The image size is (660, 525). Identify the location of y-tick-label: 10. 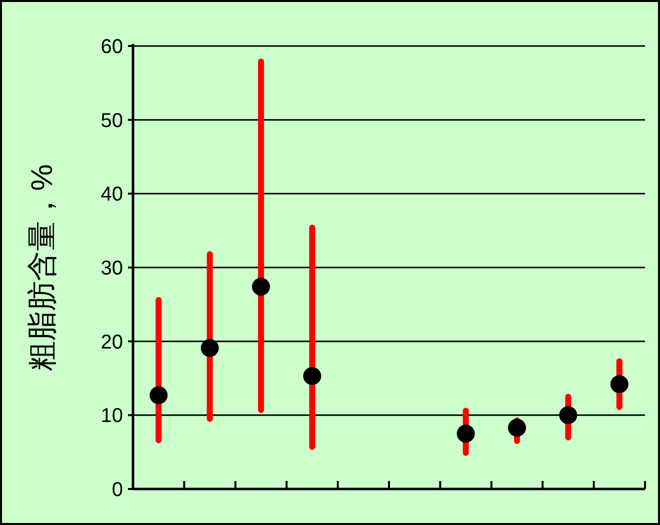
(111, 416).